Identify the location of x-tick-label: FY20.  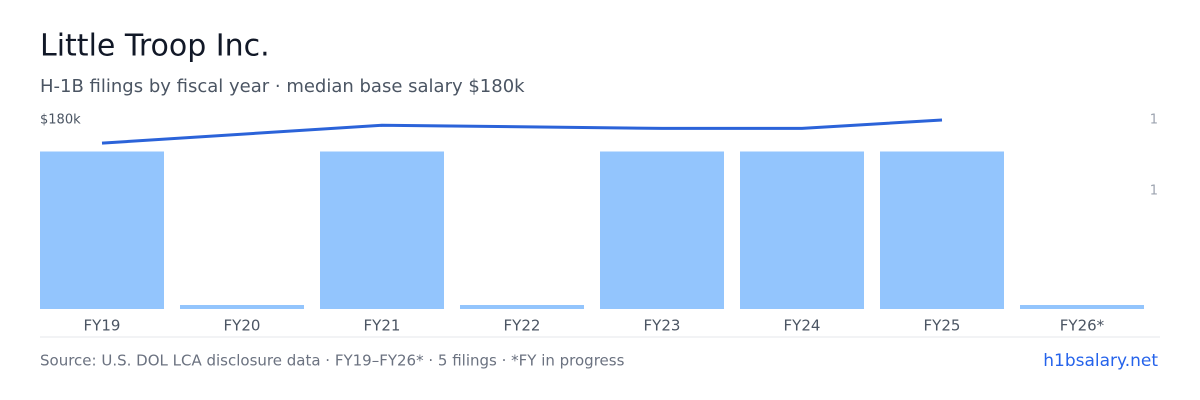
(242, 326).